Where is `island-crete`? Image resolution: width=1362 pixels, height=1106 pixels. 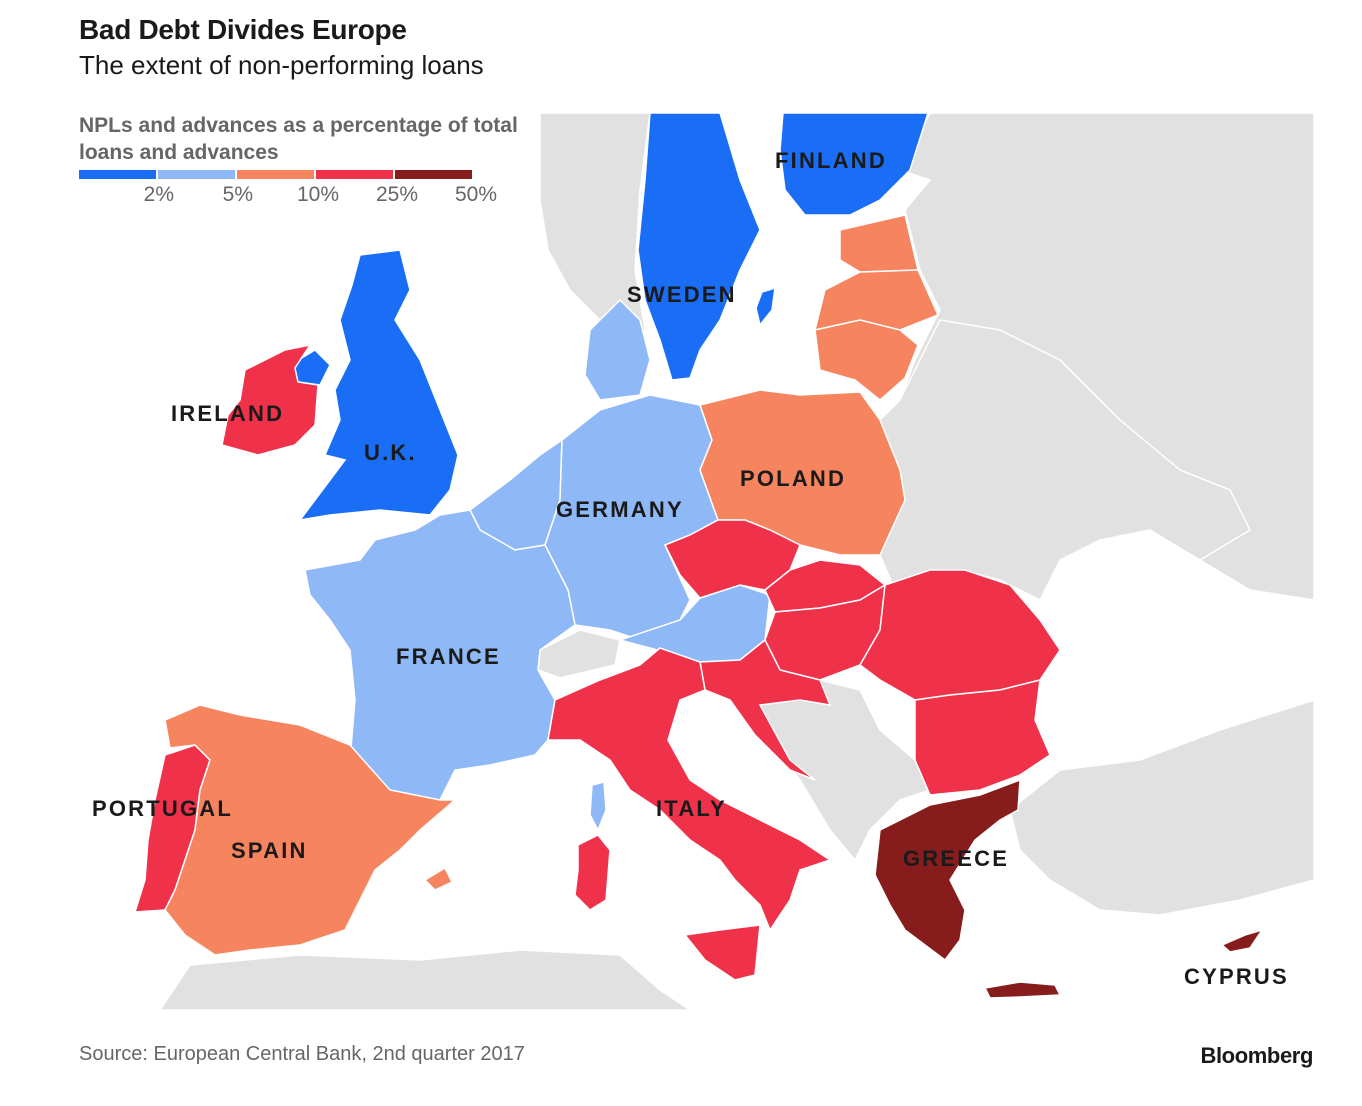
island-crete is located at coordinates (1022, 990).